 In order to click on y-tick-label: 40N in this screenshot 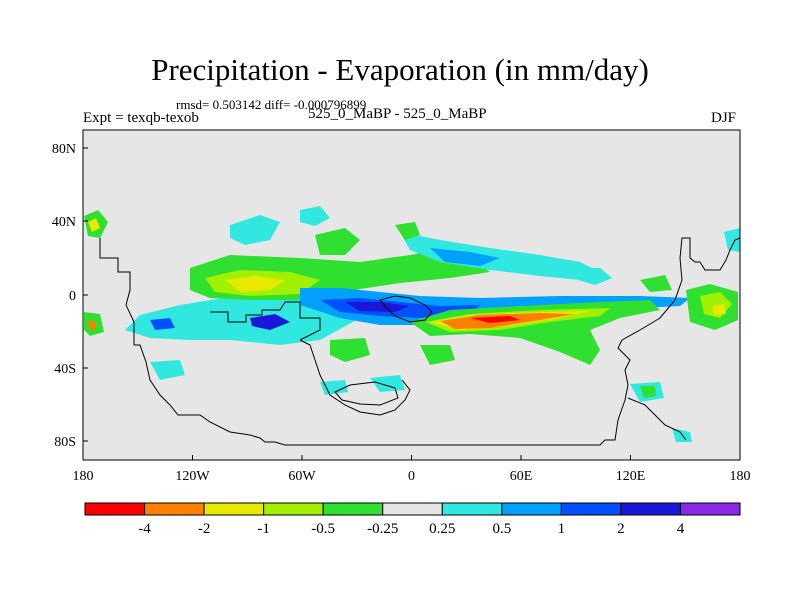, I will do `click(64, 222)`.